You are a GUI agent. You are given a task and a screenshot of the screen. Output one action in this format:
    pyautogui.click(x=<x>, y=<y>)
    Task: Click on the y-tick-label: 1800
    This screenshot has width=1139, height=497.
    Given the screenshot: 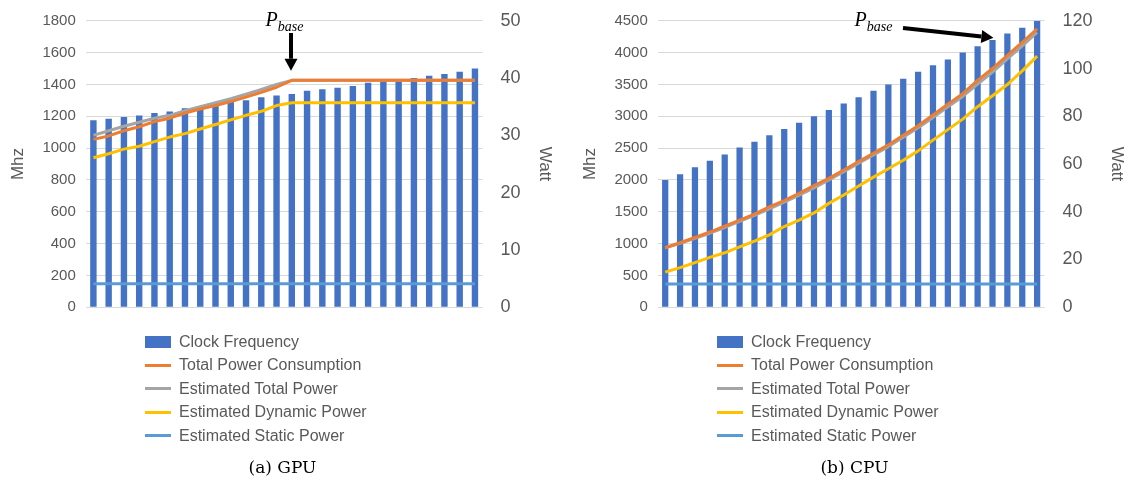 What is the action you would take?
    pyautogui.click(x=59, y=19)
    